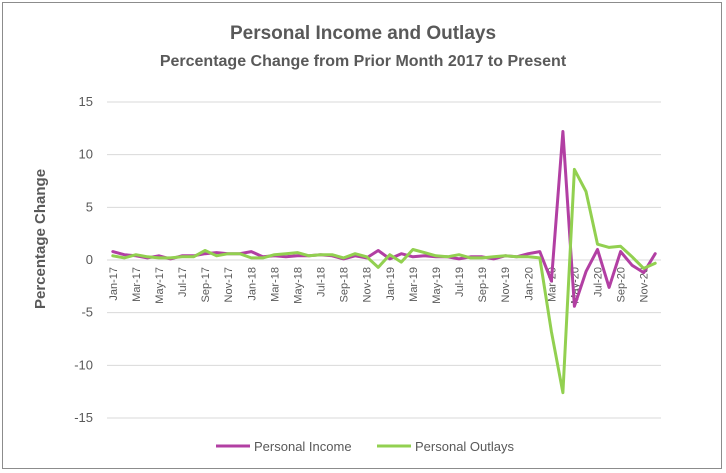  What do you see at coordinates (460, 282) in the screenshot?
I see `x-tick-label: Jul-19` at bounding box center [460, 282].